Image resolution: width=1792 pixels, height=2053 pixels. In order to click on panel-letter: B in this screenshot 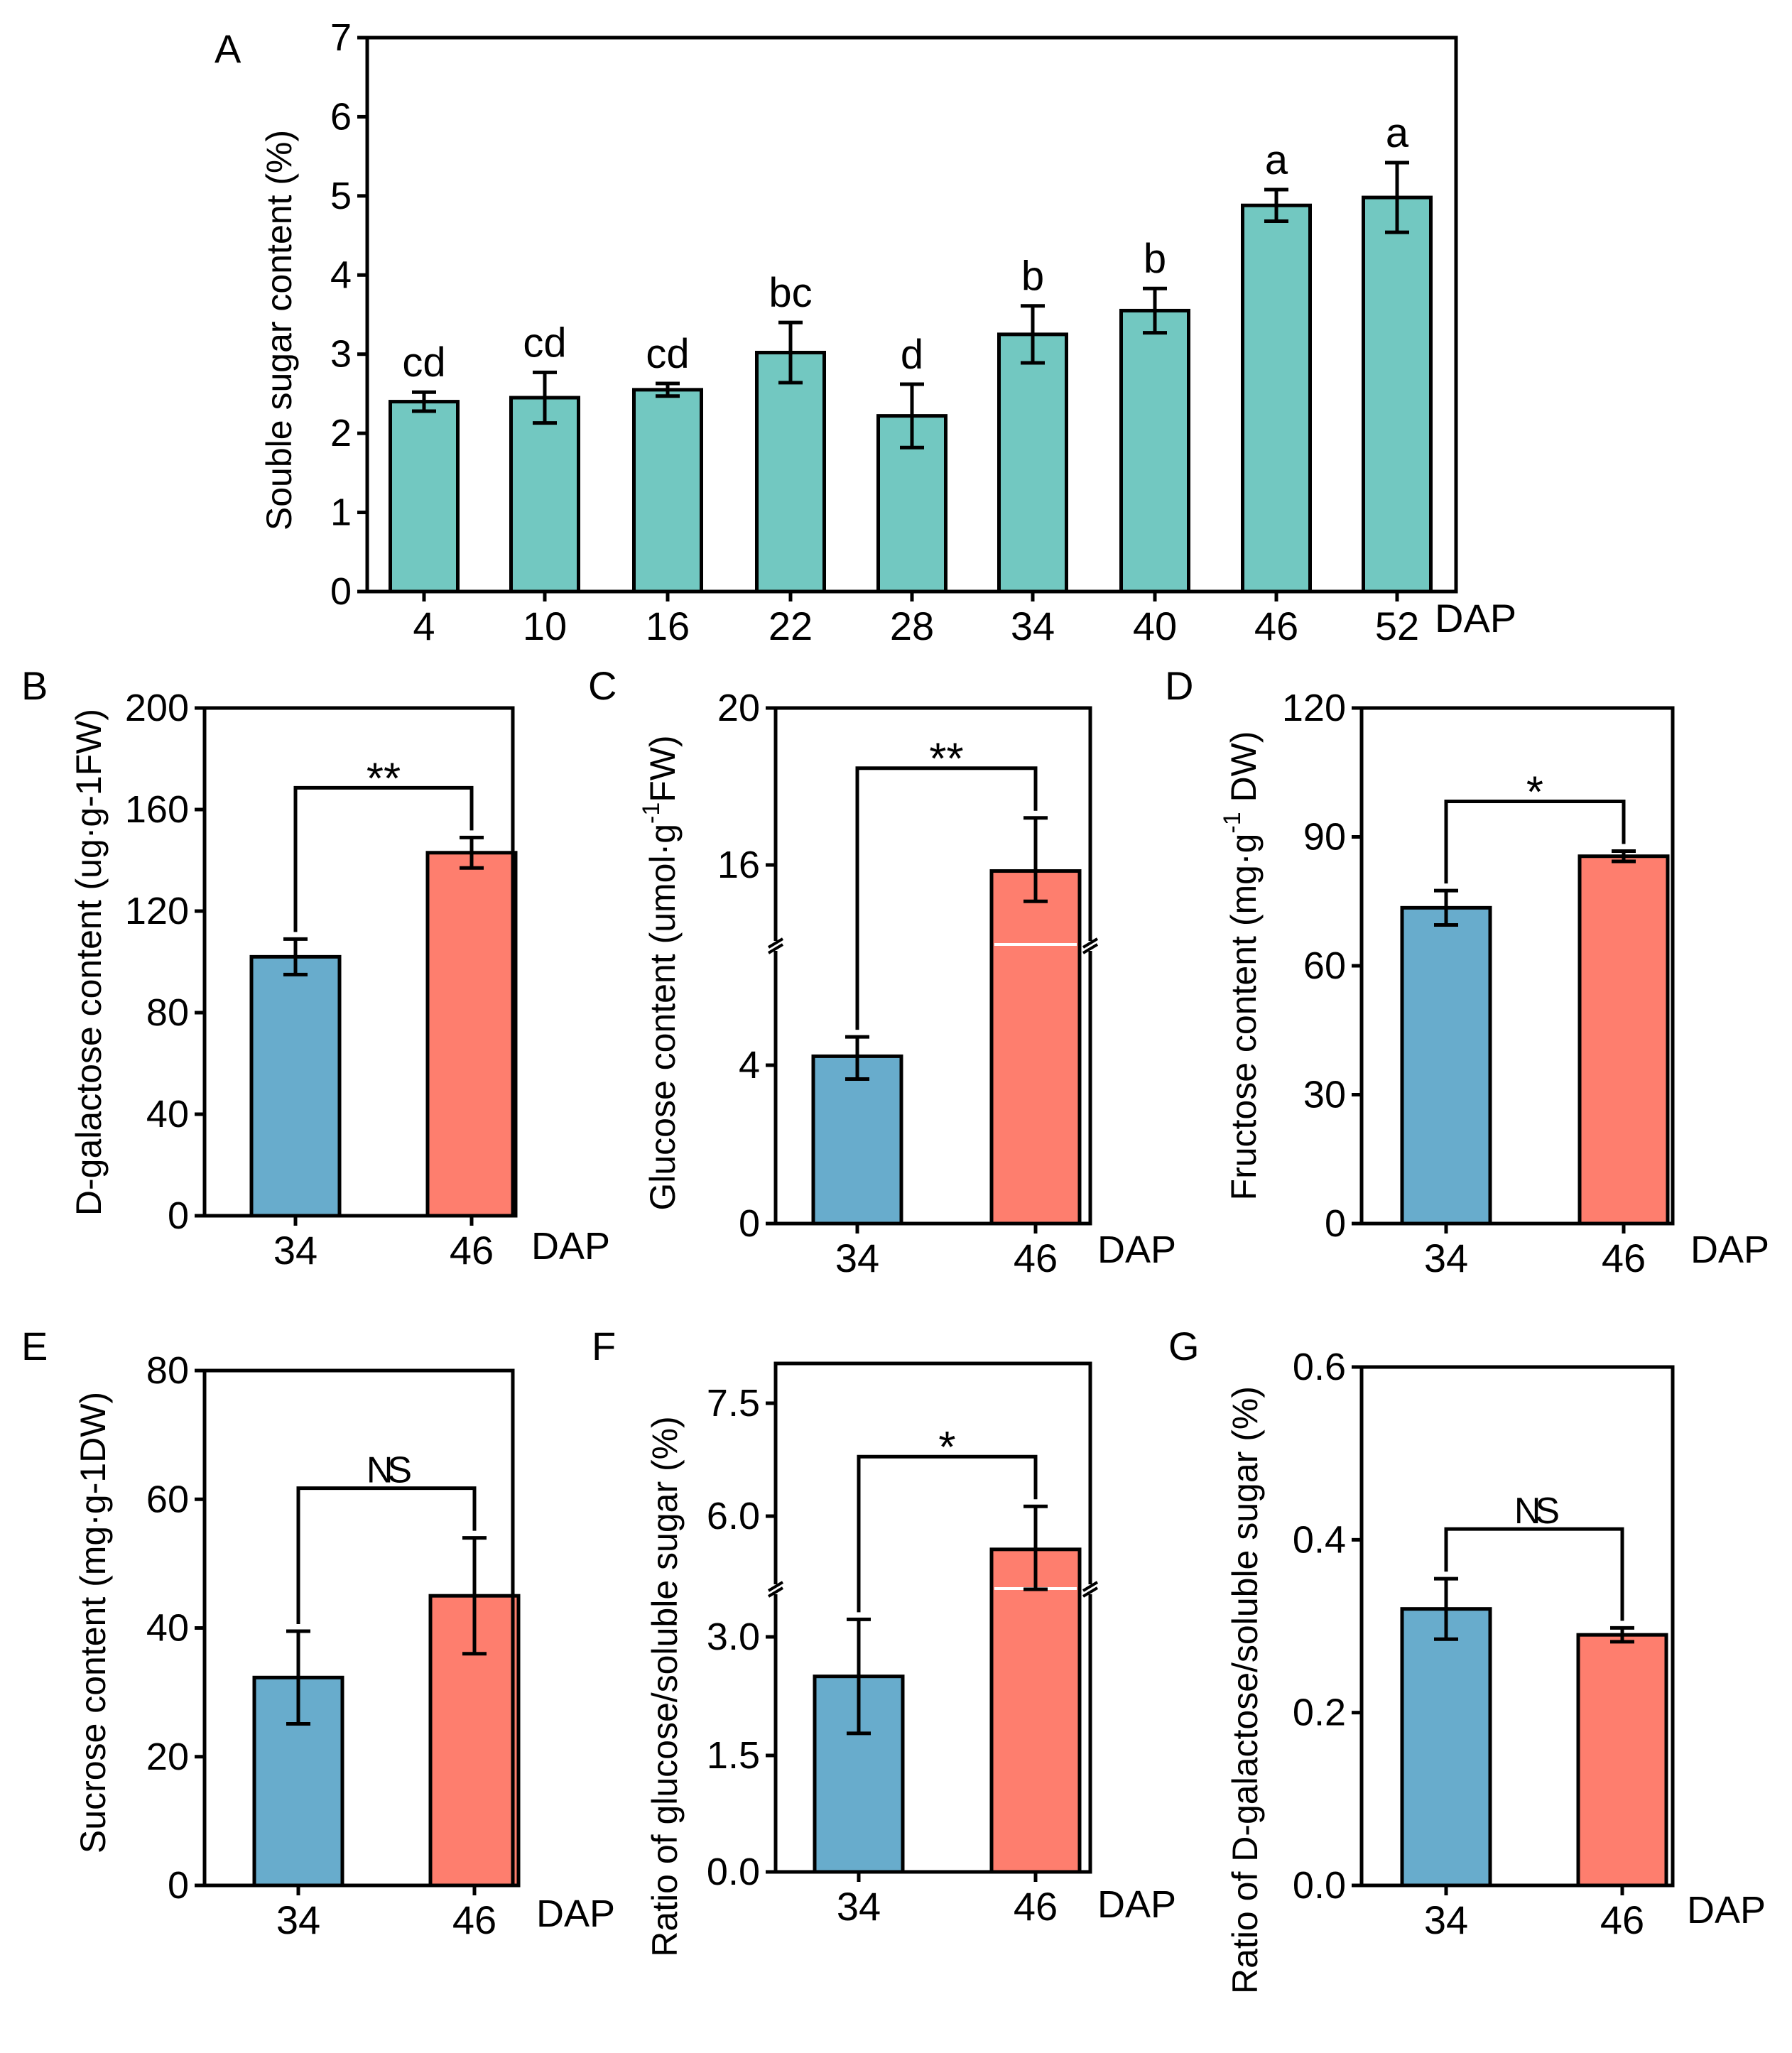, I will do `click(35, 685)`.